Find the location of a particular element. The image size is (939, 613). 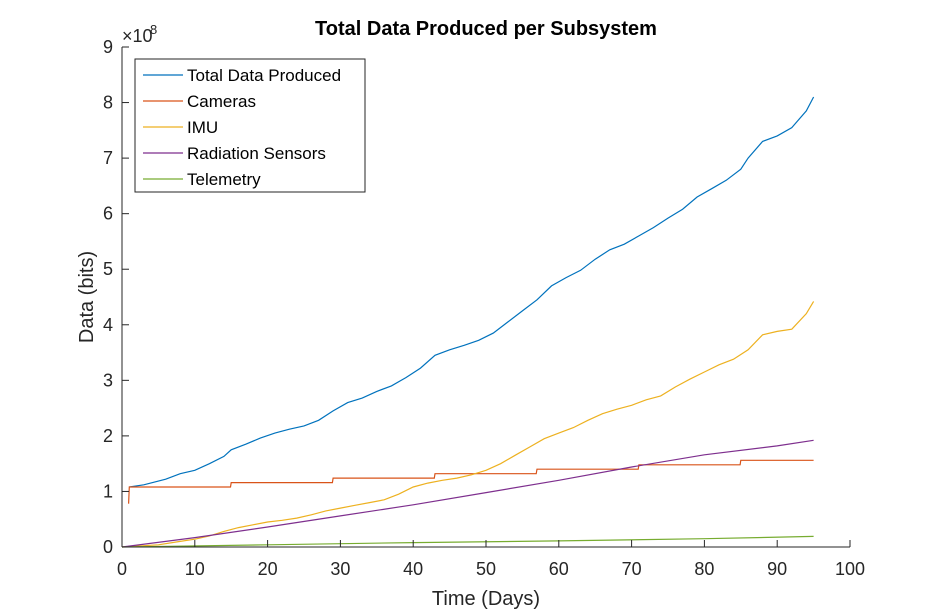

legend-label-total-data-produced: Total Data Produced is located at coordinates (264, 75).